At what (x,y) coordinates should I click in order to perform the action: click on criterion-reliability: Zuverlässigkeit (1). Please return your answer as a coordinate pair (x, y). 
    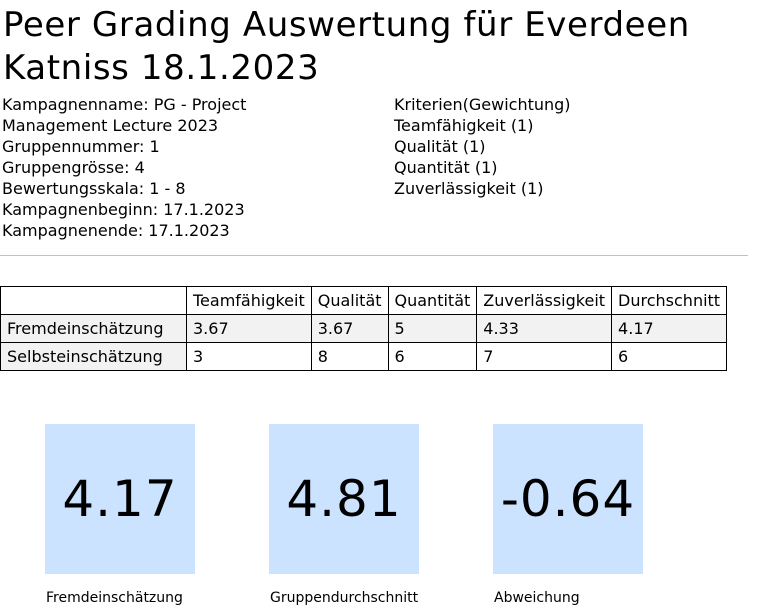
    Looking at the image, I should click on (469, 188).